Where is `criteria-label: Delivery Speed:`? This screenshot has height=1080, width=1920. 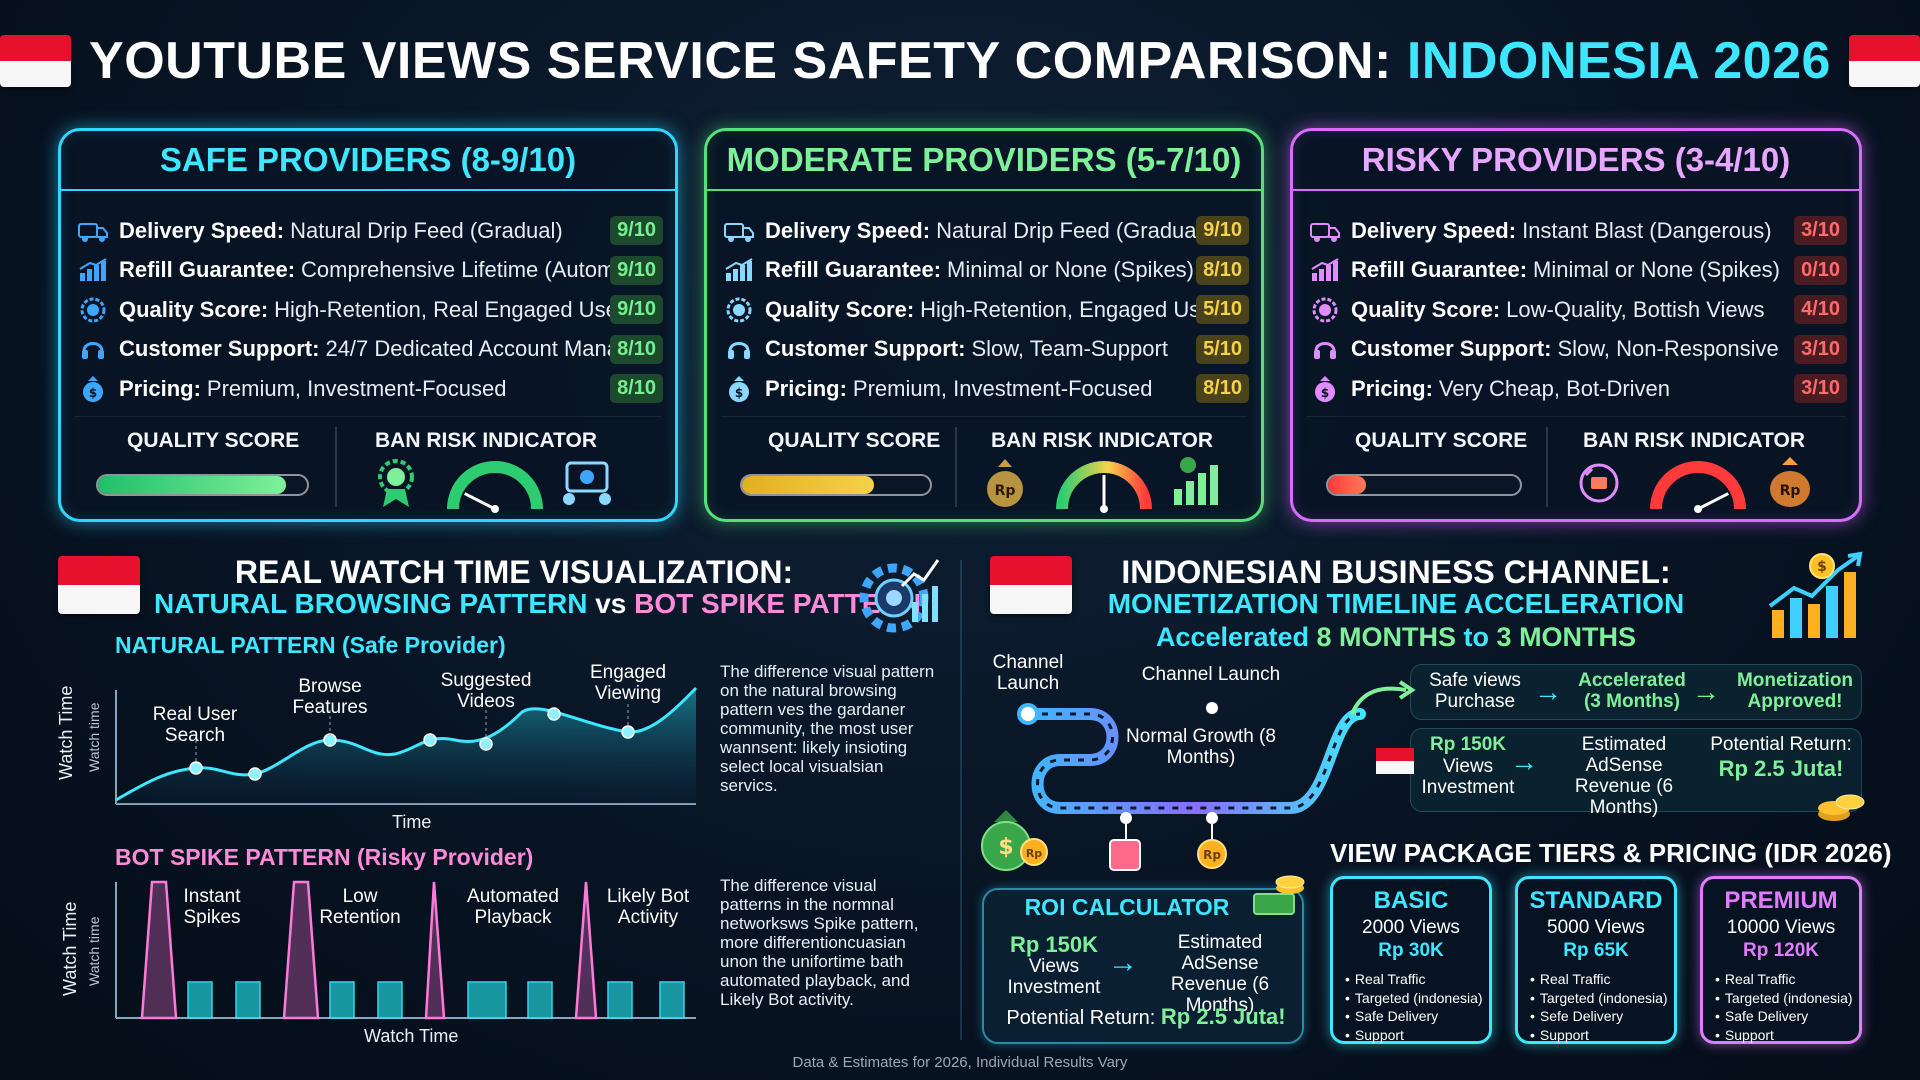 criteria-label: Delivery Speed: is located at coordinates (1434, 230).